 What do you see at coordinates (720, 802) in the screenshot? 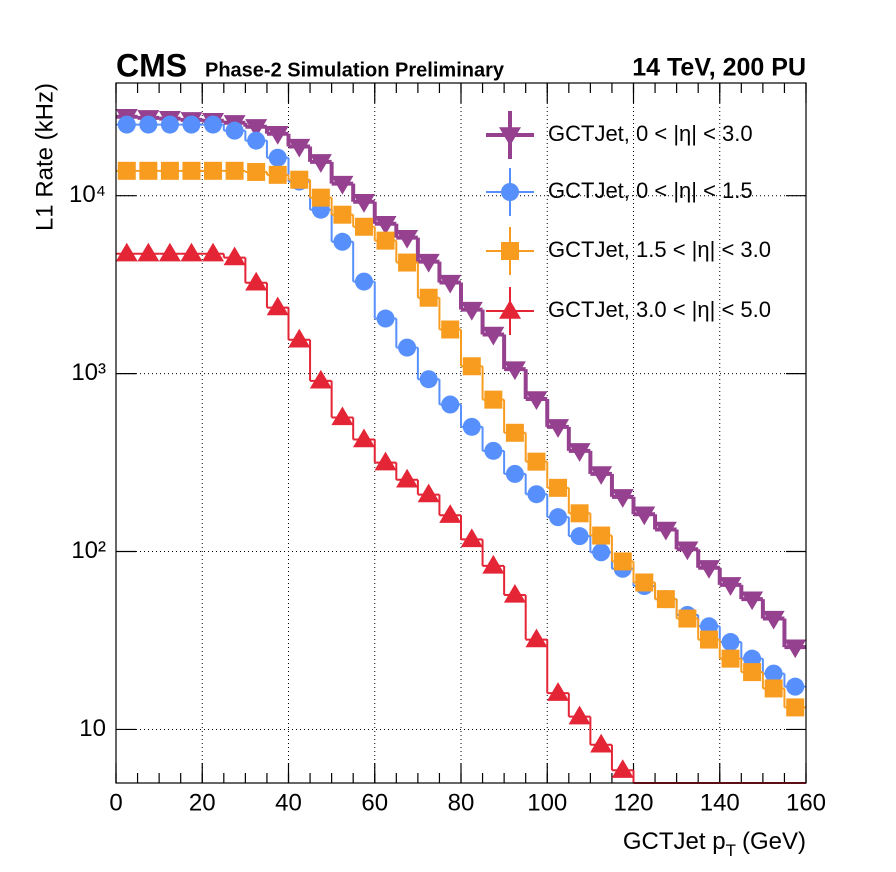
I see `x-tick-label: 140` at bounding box center [720, 802].